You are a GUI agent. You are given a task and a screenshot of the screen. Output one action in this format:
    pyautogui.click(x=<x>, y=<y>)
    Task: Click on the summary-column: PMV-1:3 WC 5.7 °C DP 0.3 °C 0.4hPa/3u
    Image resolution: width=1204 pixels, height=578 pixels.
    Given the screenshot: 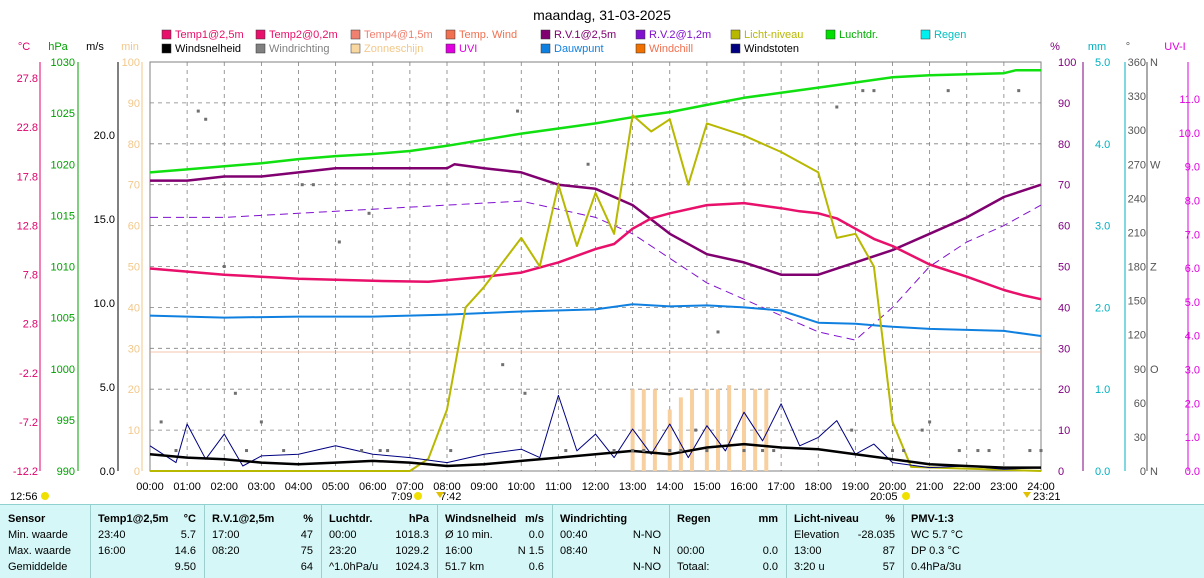 What is the action you would take?
    pyautogui.click(x=1053, y=541)
    